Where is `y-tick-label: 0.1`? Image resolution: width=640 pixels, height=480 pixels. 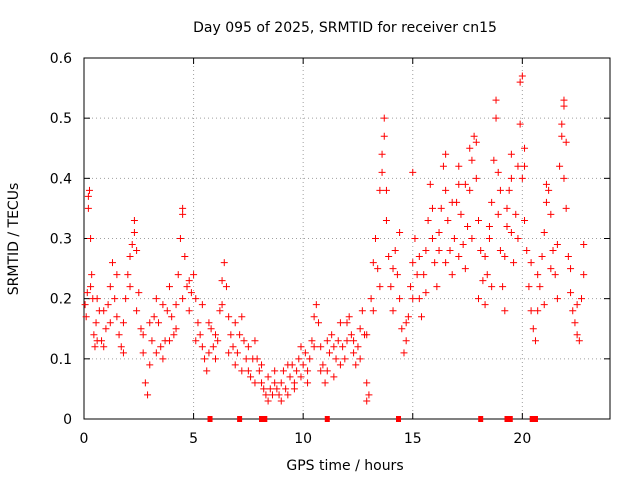
y-tick-label: 0.1 is located at coordinates (61, 360).